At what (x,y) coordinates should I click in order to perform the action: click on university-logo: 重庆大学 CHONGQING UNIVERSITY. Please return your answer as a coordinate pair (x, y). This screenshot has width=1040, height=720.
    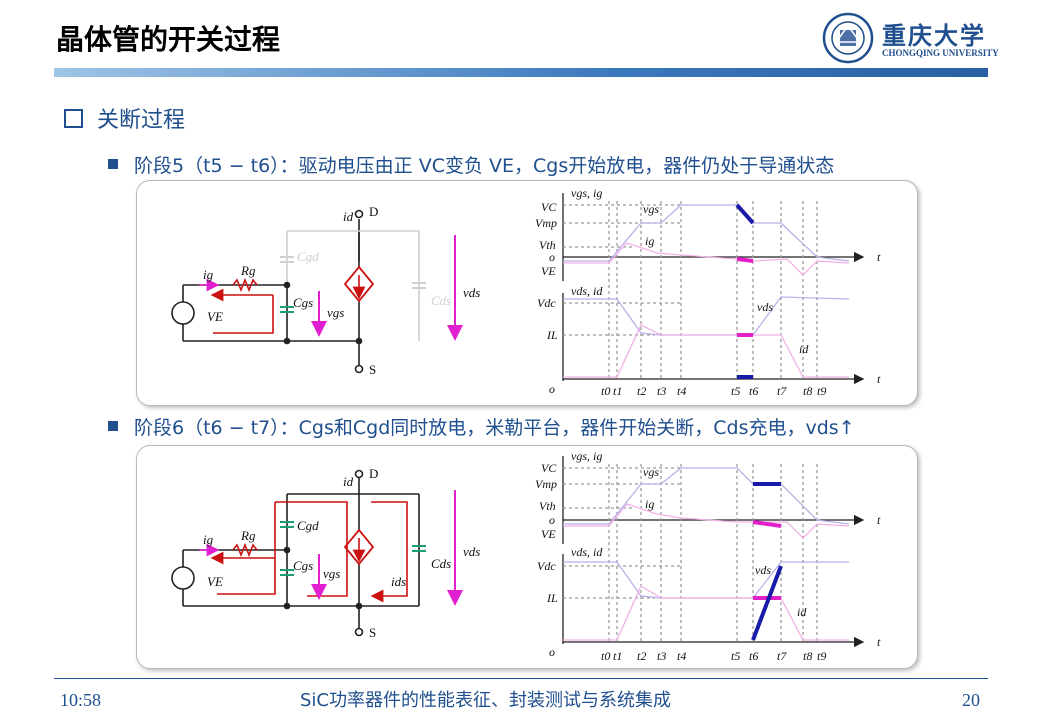
    Looking at the image, I should click on (910, 38).